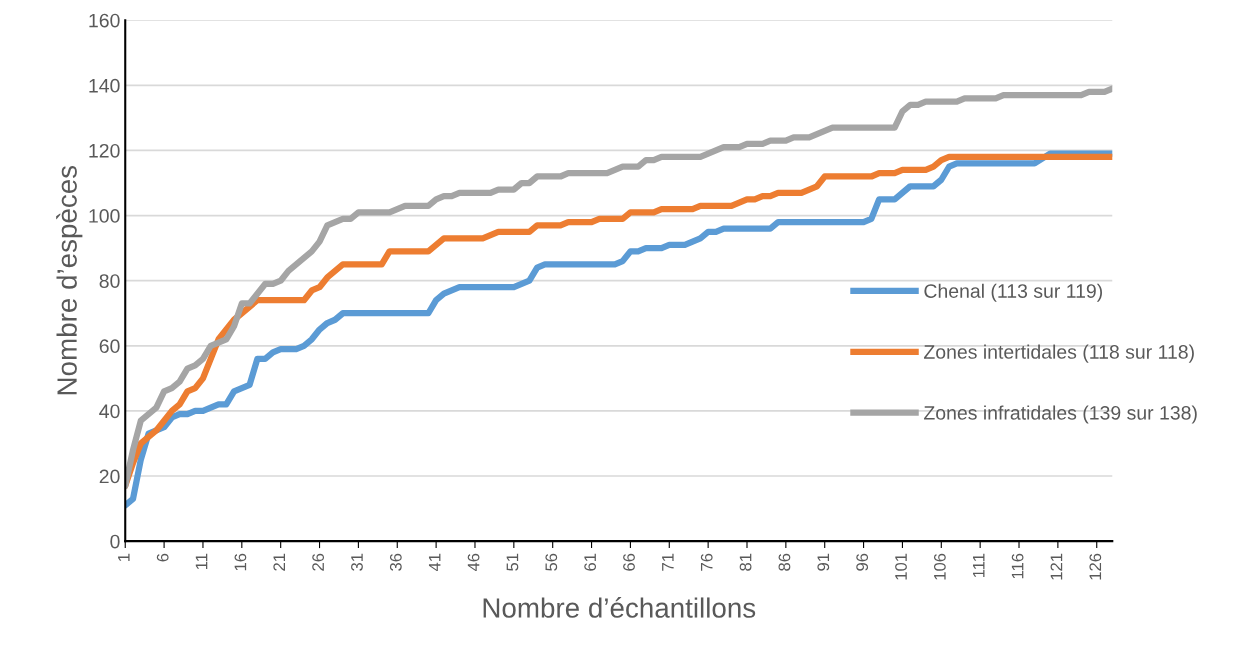  What do you see at coordinates (590, 562) in the screenshot?
I see `x-tick-label: 61` at bounding box center [590, 562].